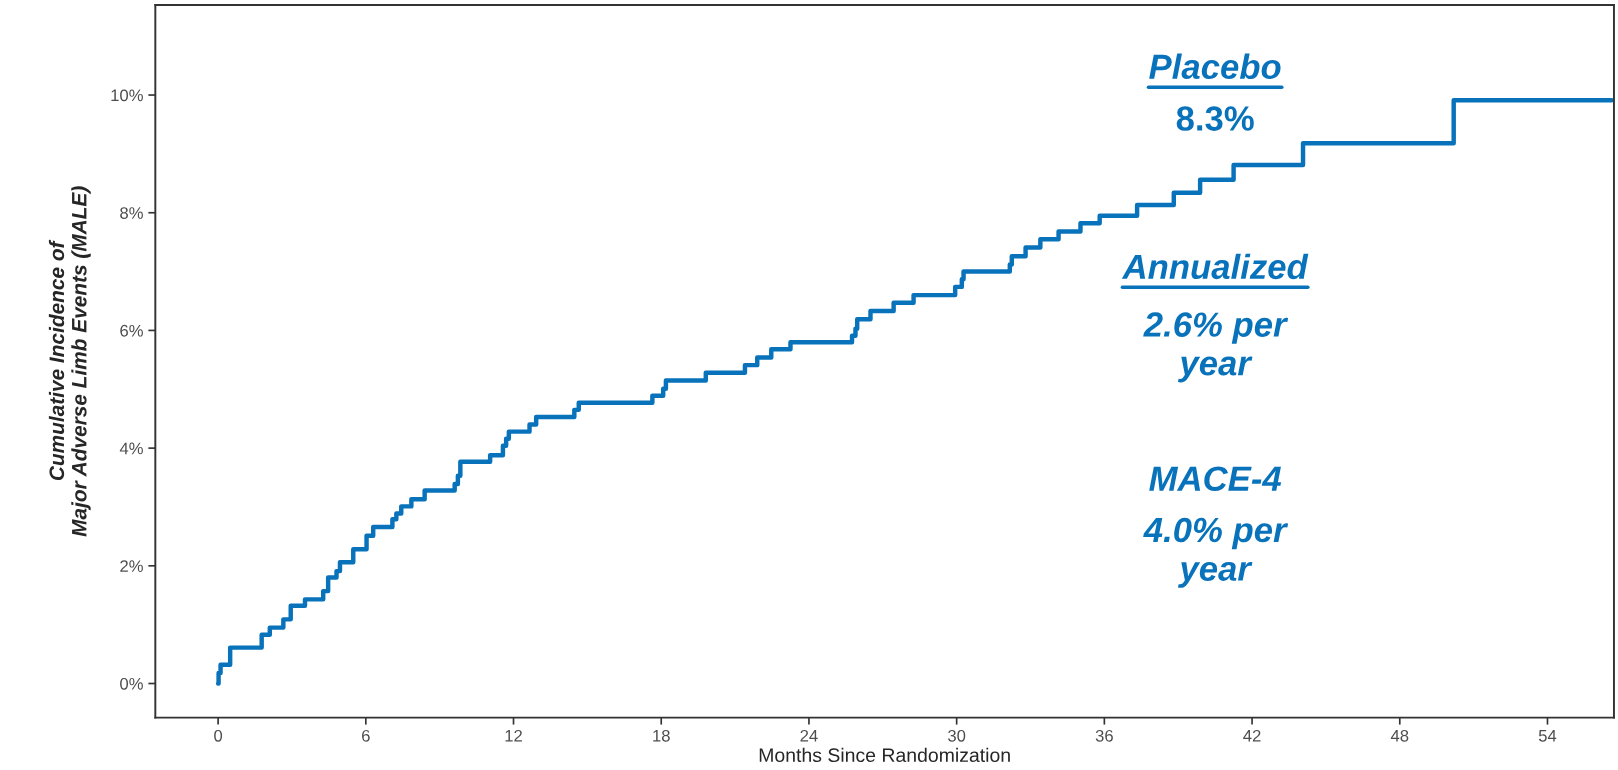  Describe the element at coordinates (1252, 735) in the screenshot. I see `x-tick-label: 42` at that location.